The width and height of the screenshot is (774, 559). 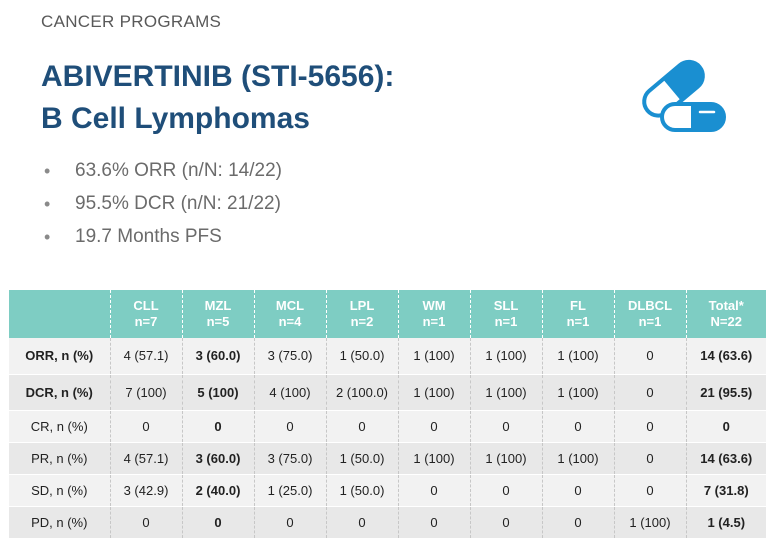 What do you see at coordinates (133, 236) in the screenshot?
I see `list-item: • 19.7 Months PFS` at bounding box center [133, 236].